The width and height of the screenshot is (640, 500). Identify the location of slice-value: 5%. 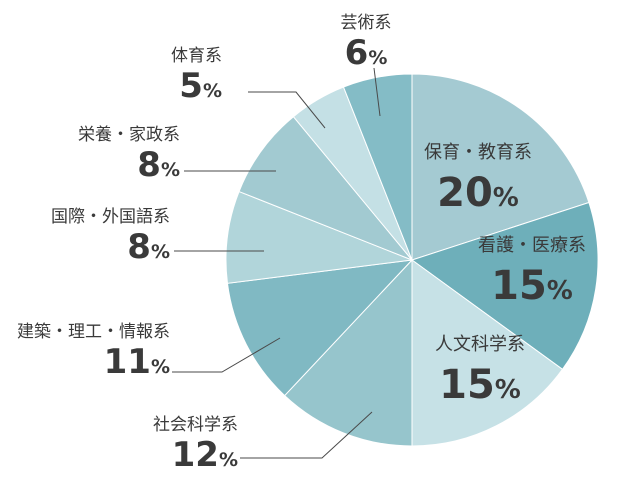
(200, 86).